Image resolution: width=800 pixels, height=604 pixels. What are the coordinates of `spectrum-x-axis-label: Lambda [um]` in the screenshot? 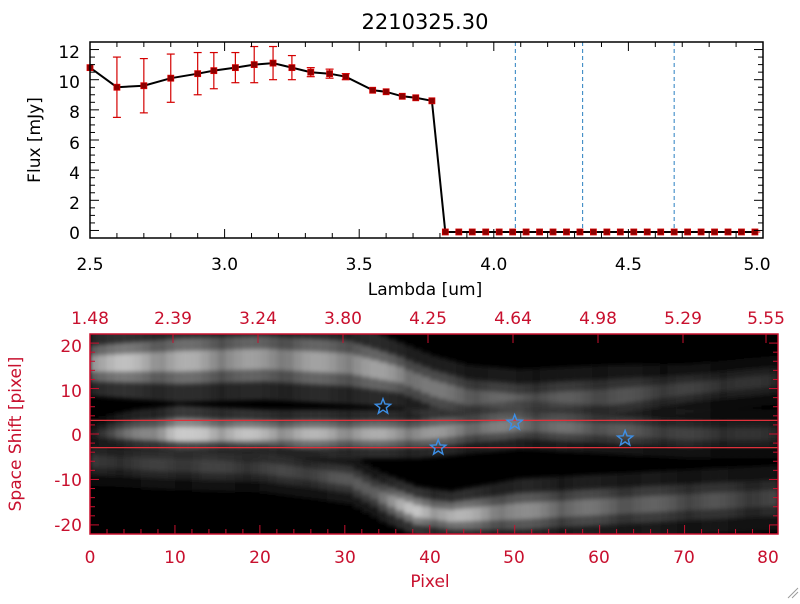 It's located at (425, 290).